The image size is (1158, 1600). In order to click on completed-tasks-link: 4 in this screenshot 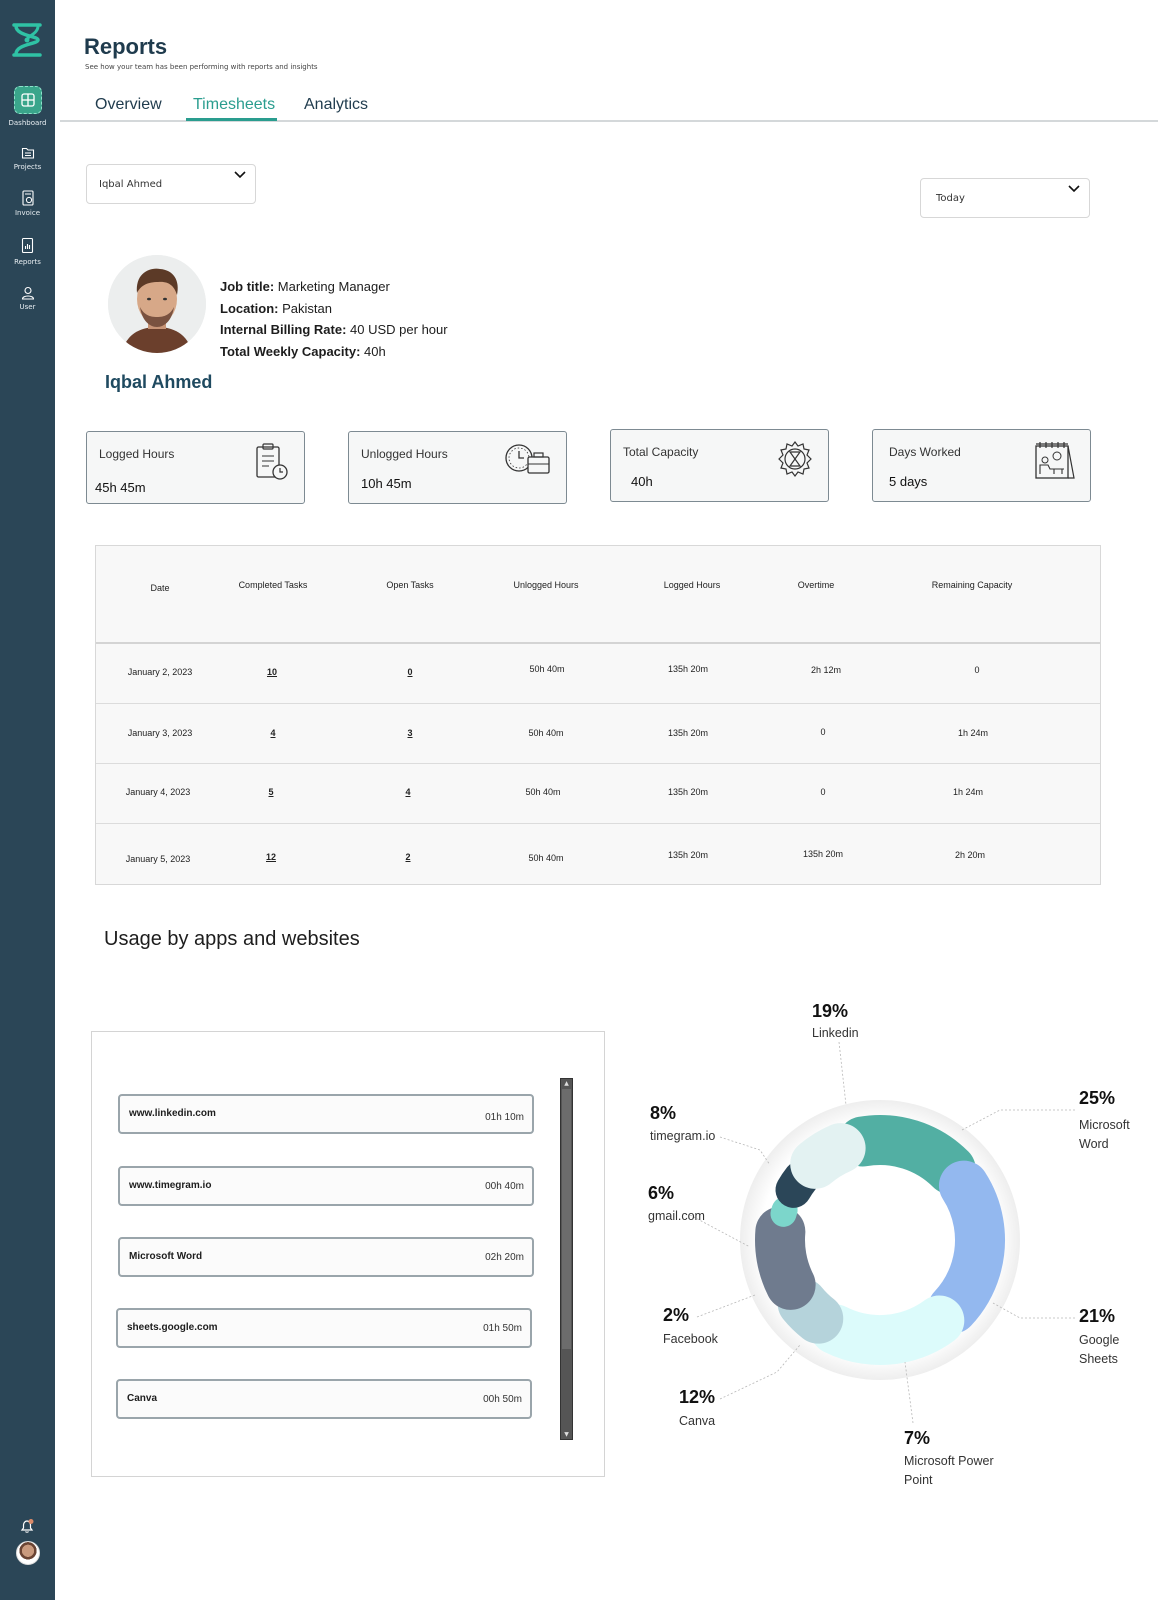, I will do `click(273, 733)`.